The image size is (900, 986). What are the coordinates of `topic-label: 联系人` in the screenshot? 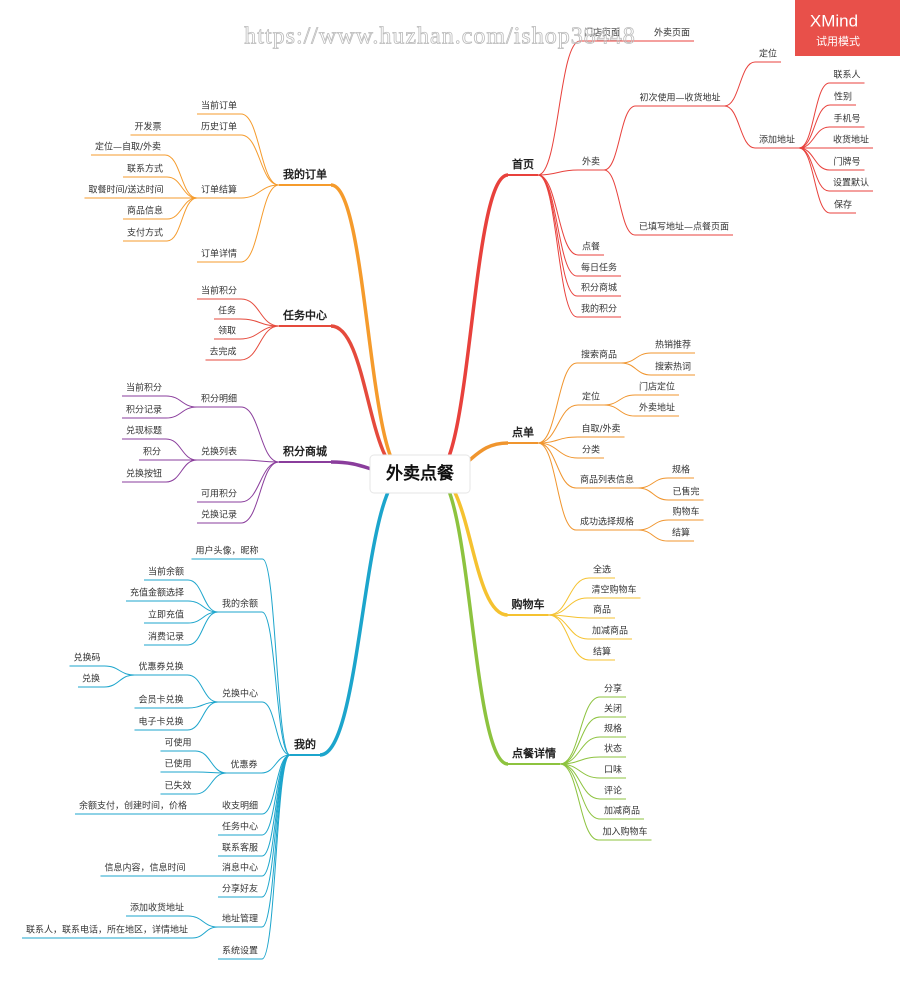 It's located at (846, 75).